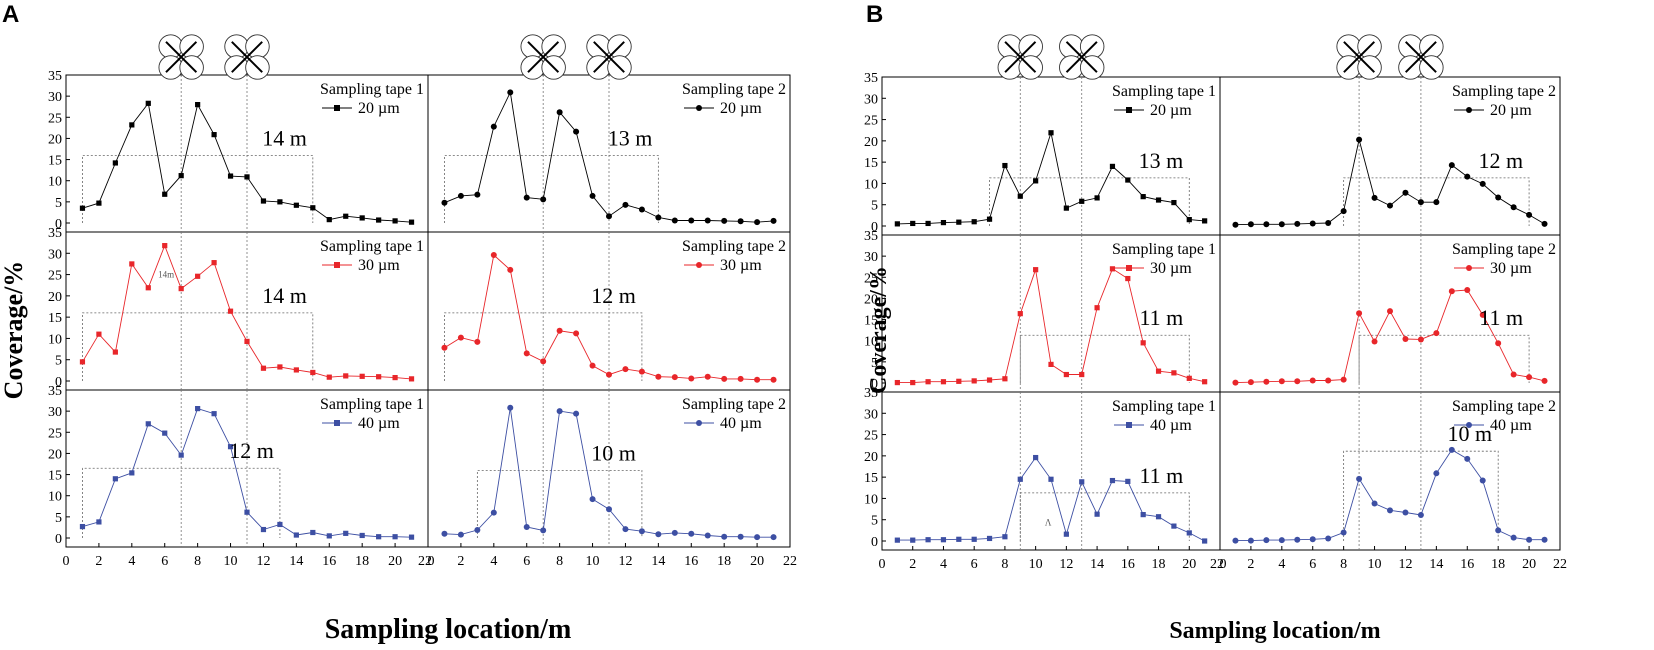 This screenshot has height=650, width=1654. I want to click on small-note: 14m, so click(166, 275).